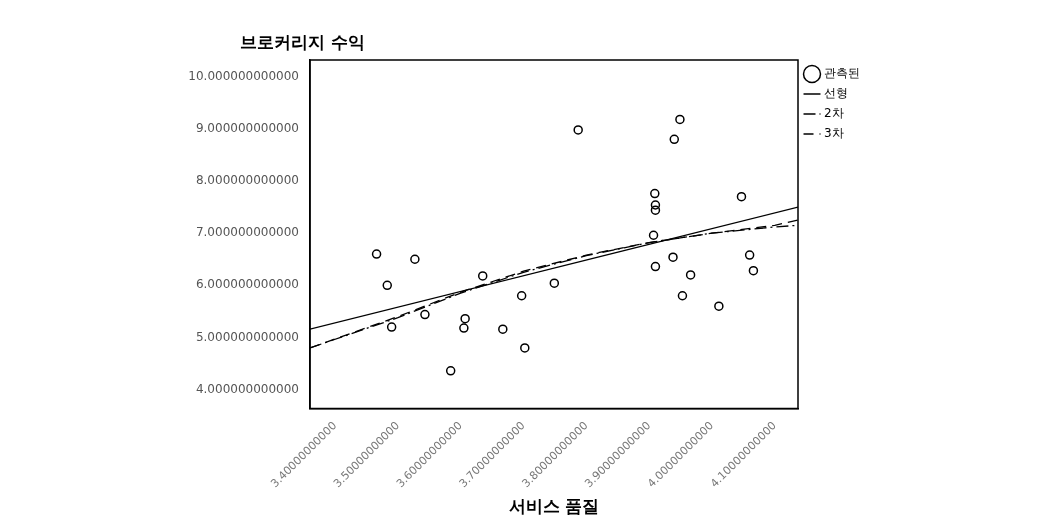  I want to click on y-tick-label: 7.000000000000, so click(247, 232).